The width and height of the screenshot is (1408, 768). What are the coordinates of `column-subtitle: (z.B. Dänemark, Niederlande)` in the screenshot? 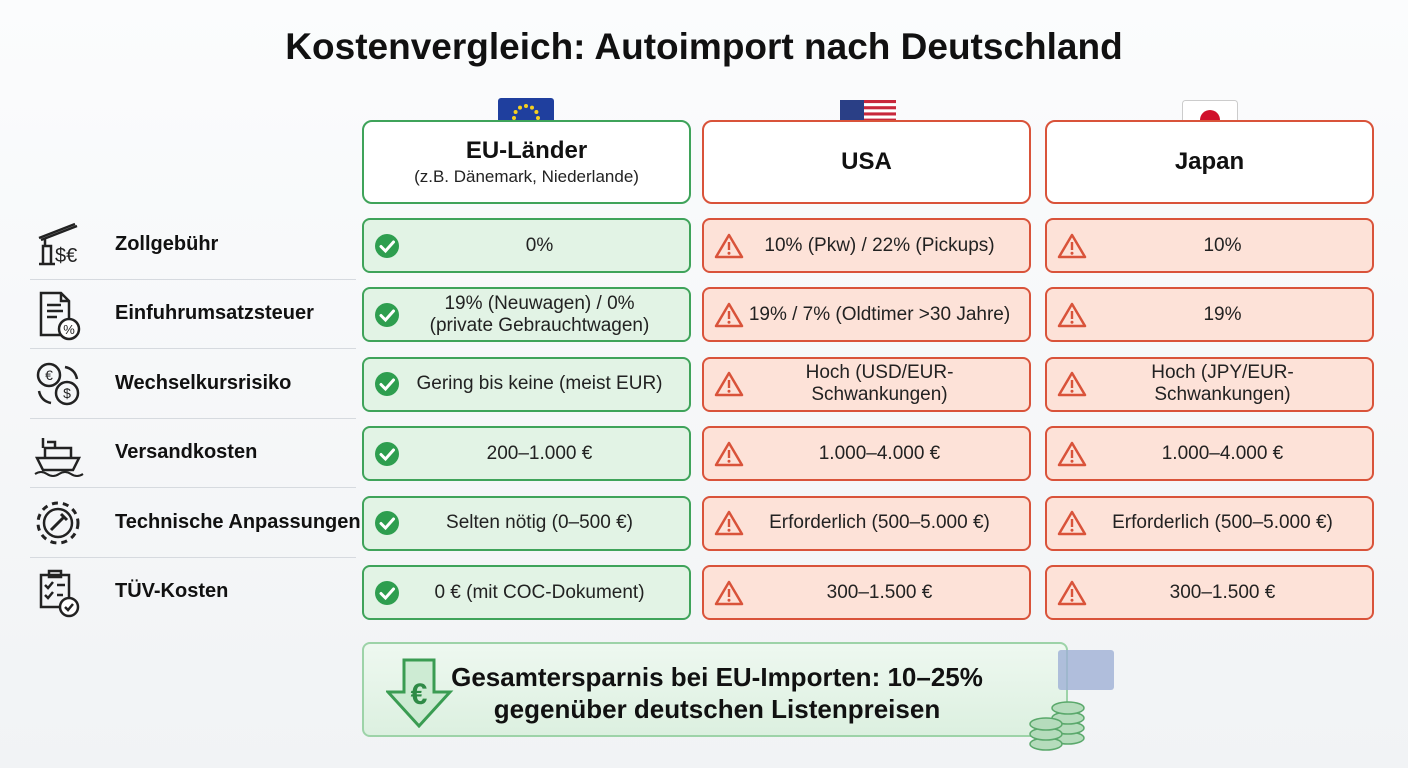 It's located at (526, 176).